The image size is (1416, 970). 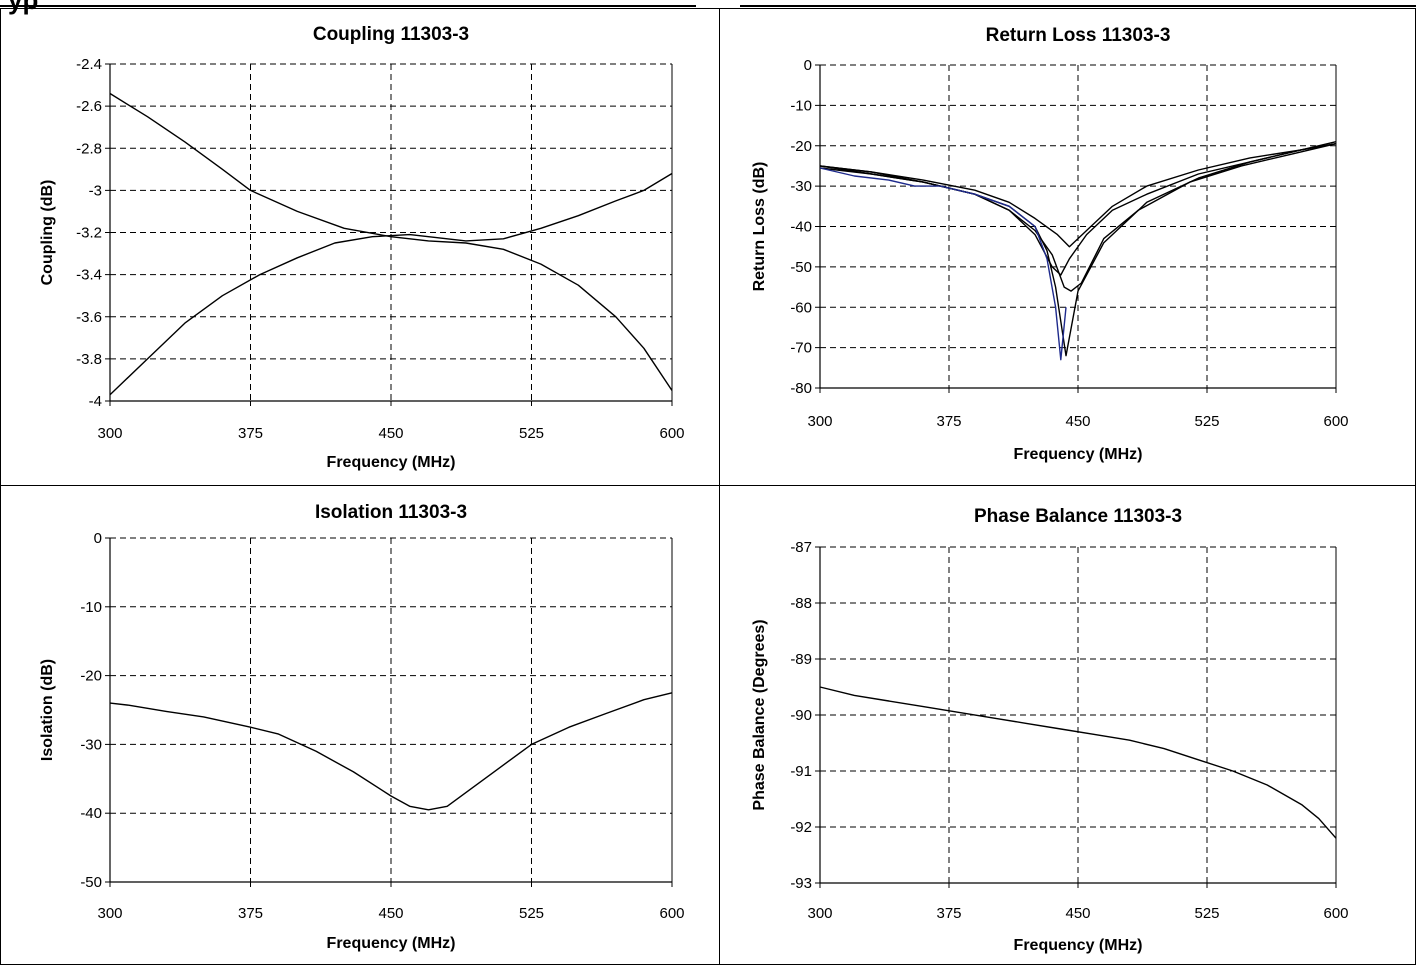 I want to click on coupling-ytick-label: -2.8, so click(x=89, y=148).